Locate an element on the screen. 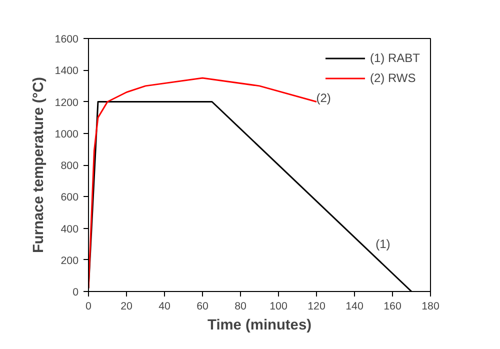 The width and height of the screenshot is (500, 349). x-tick-label: 60 is located at coordinates (202, 306).